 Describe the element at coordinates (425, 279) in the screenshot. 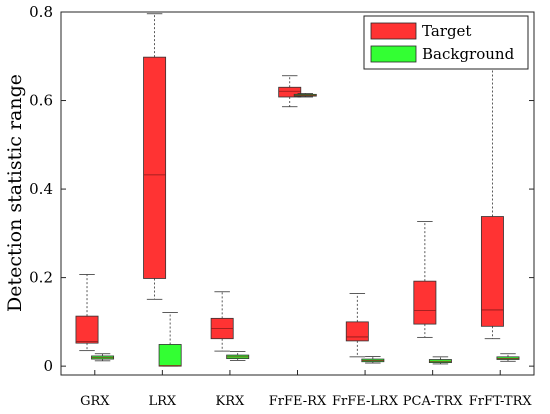

I see `box-target-pca-trx` at that location.